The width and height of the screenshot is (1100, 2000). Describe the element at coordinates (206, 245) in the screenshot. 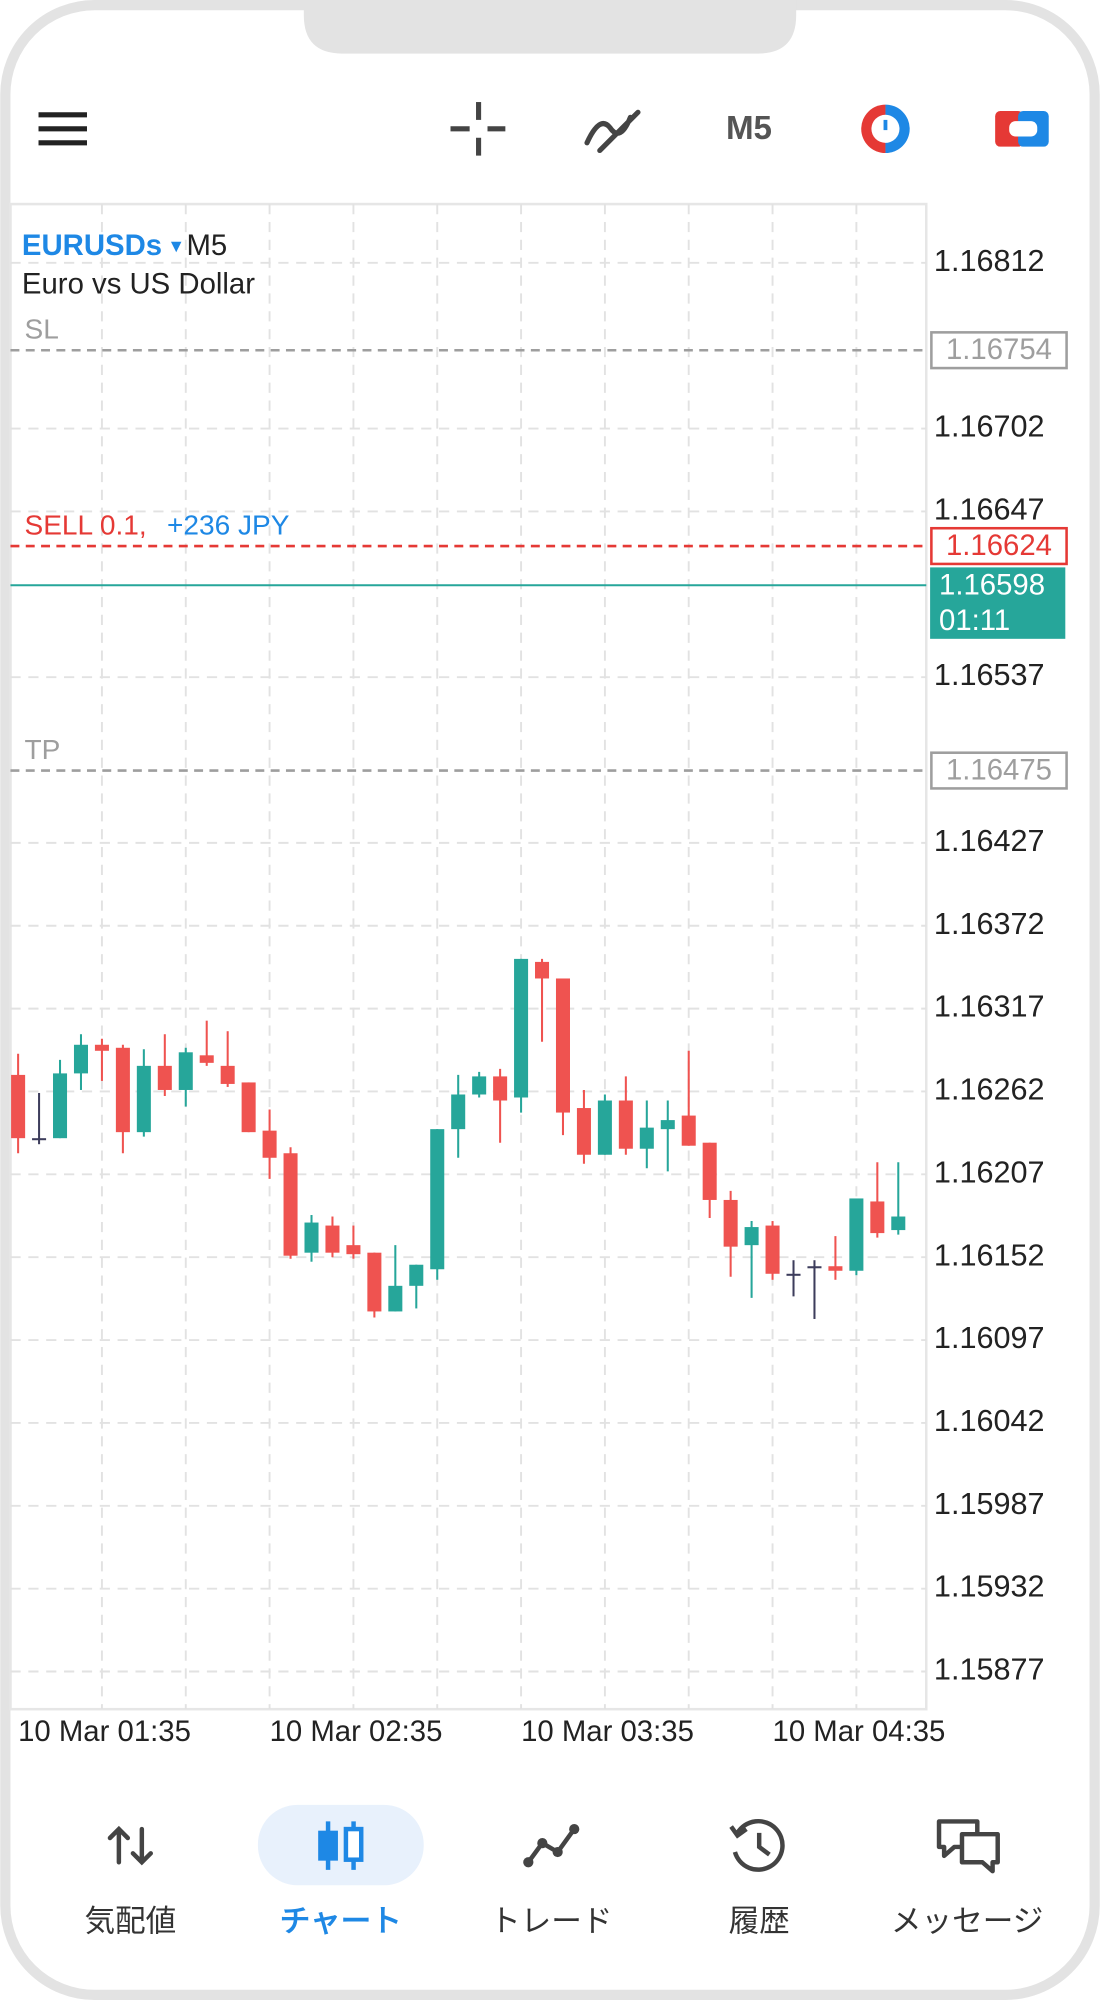

I see `chart-timeframe: M5` at that location.